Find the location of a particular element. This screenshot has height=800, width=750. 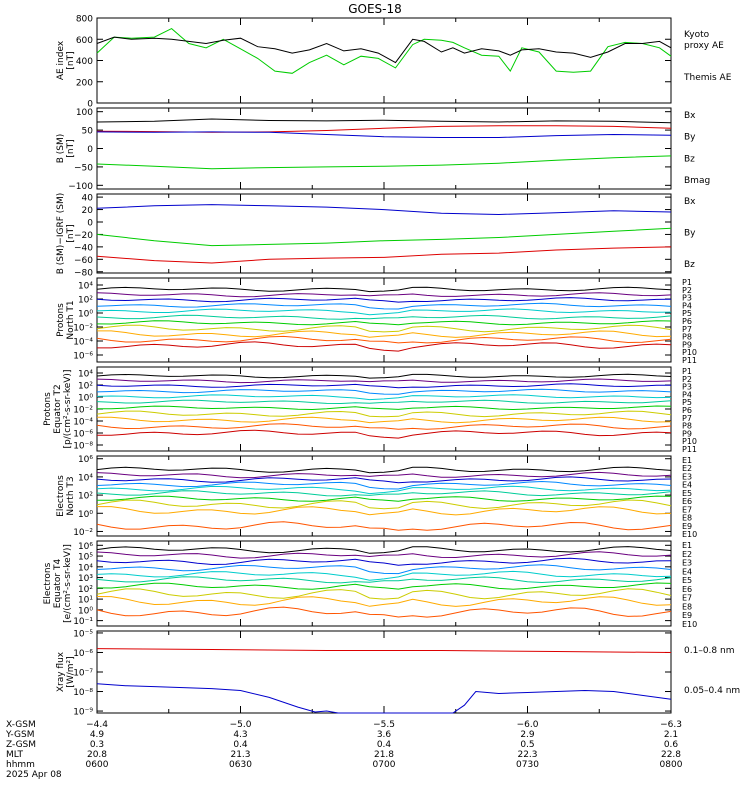

legend-label: By is located at coordinates (690, 234).